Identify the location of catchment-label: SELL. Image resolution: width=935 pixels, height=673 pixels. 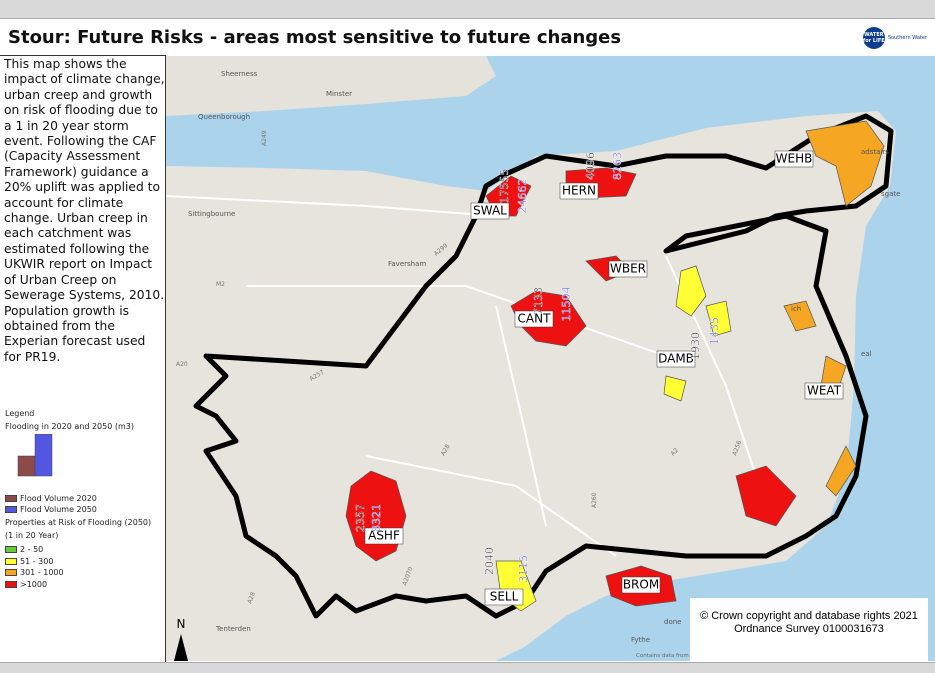
(504, 597).